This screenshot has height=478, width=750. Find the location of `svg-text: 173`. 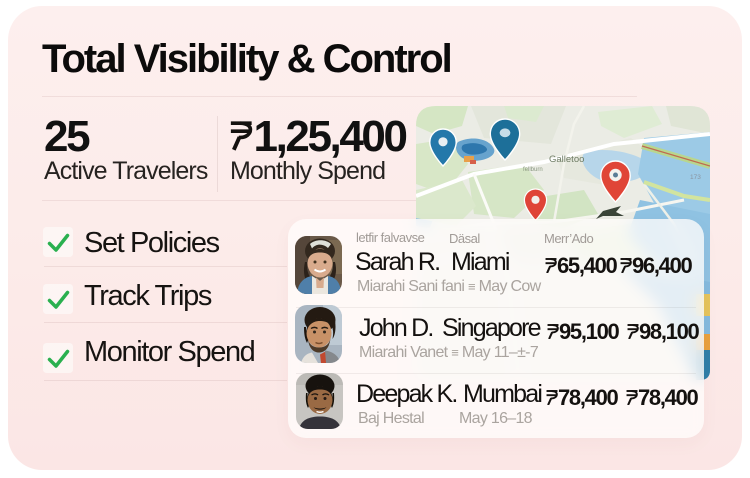

svg-text: 173 is located at coordinates (695, 177).